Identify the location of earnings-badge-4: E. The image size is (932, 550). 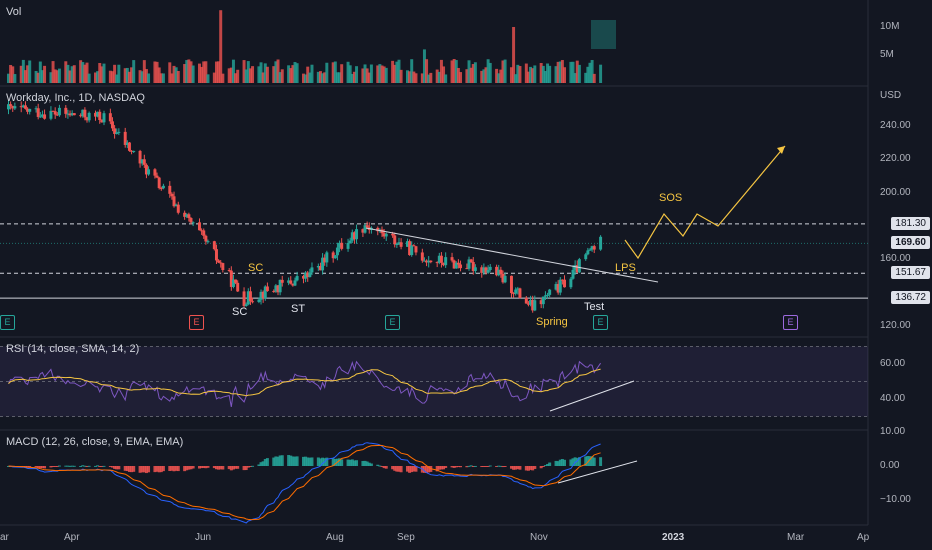
(600, 322).